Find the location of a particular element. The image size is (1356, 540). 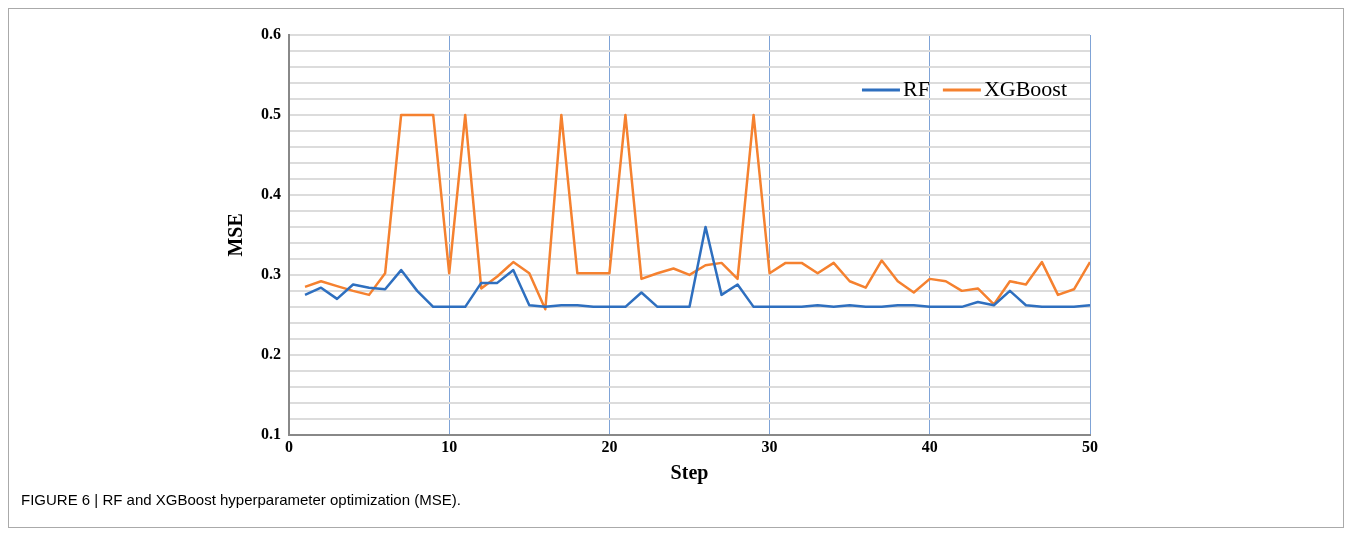

x-tick-label: 0 is located at coordinates (289, 446).